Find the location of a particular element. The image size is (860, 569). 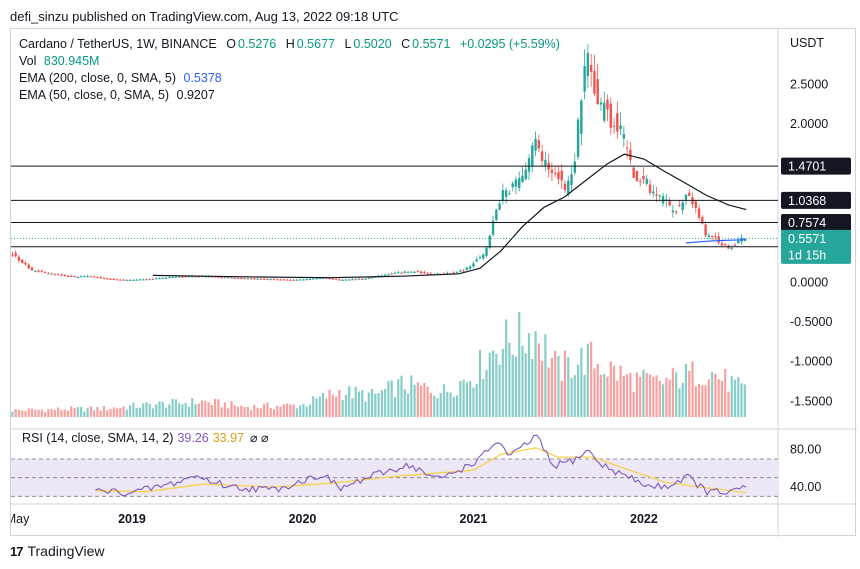

close-label: C is located at coordinates (406, 44).